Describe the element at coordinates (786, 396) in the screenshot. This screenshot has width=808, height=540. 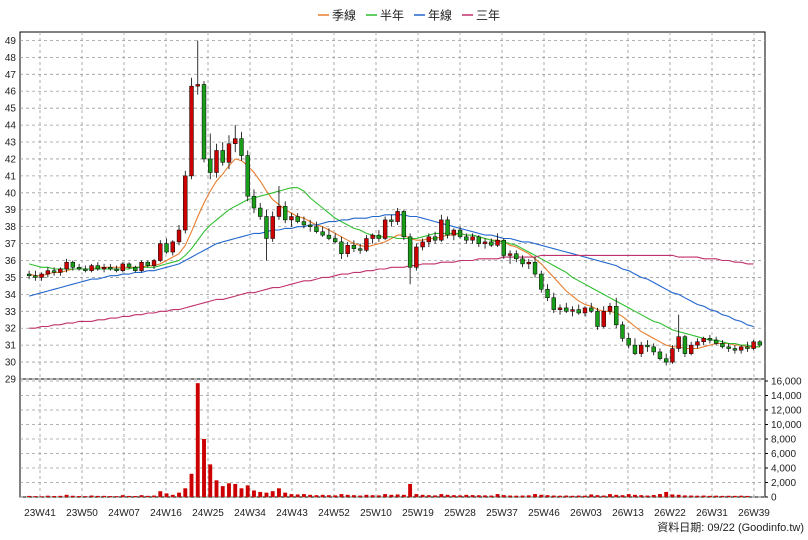
I see `volume-tick-label: 14,000` at that location.